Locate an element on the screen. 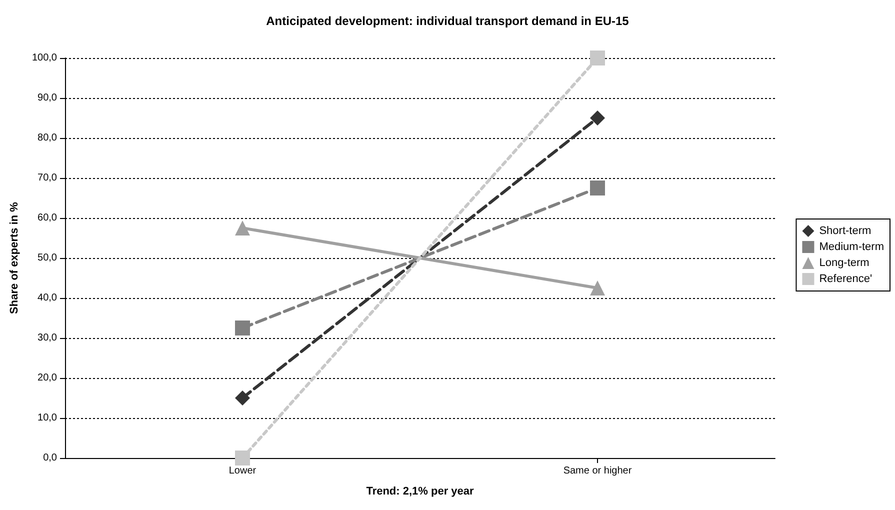  x-tick-label: Same or higher is located at coordinates (597, 471).